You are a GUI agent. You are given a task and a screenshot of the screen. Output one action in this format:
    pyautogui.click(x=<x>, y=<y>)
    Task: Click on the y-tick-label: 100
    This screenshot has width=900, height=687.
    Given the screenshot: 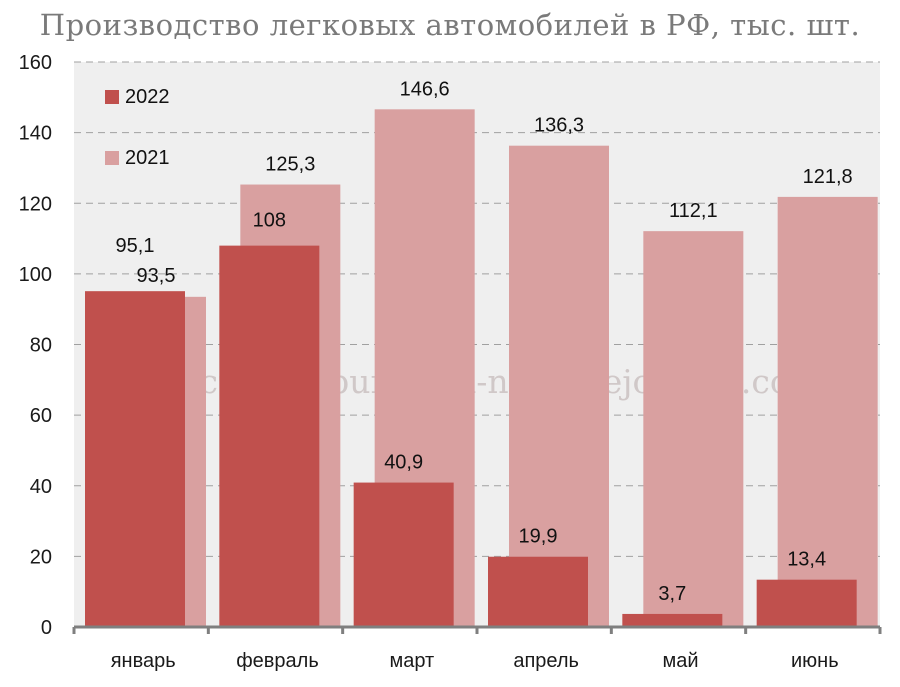 What is the action you would take?
    pyautogui.click(x=35, y=275)
    